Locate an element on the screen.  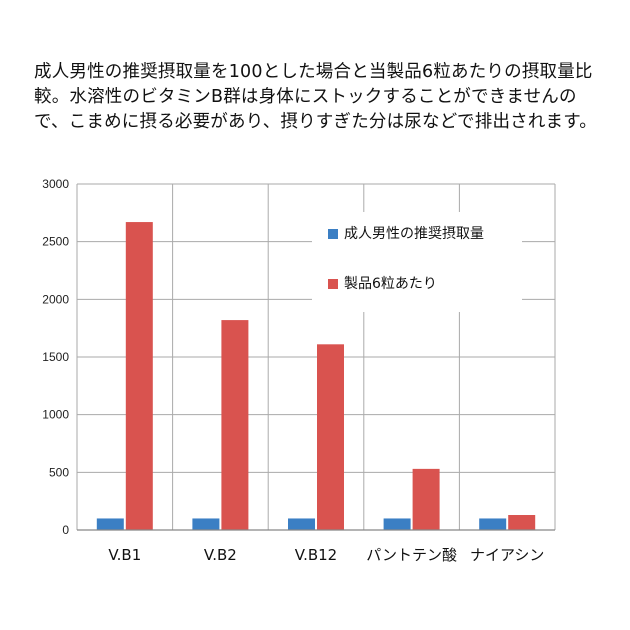
legend-label: 製品6粒あたり is located at coordinates (390, 284).